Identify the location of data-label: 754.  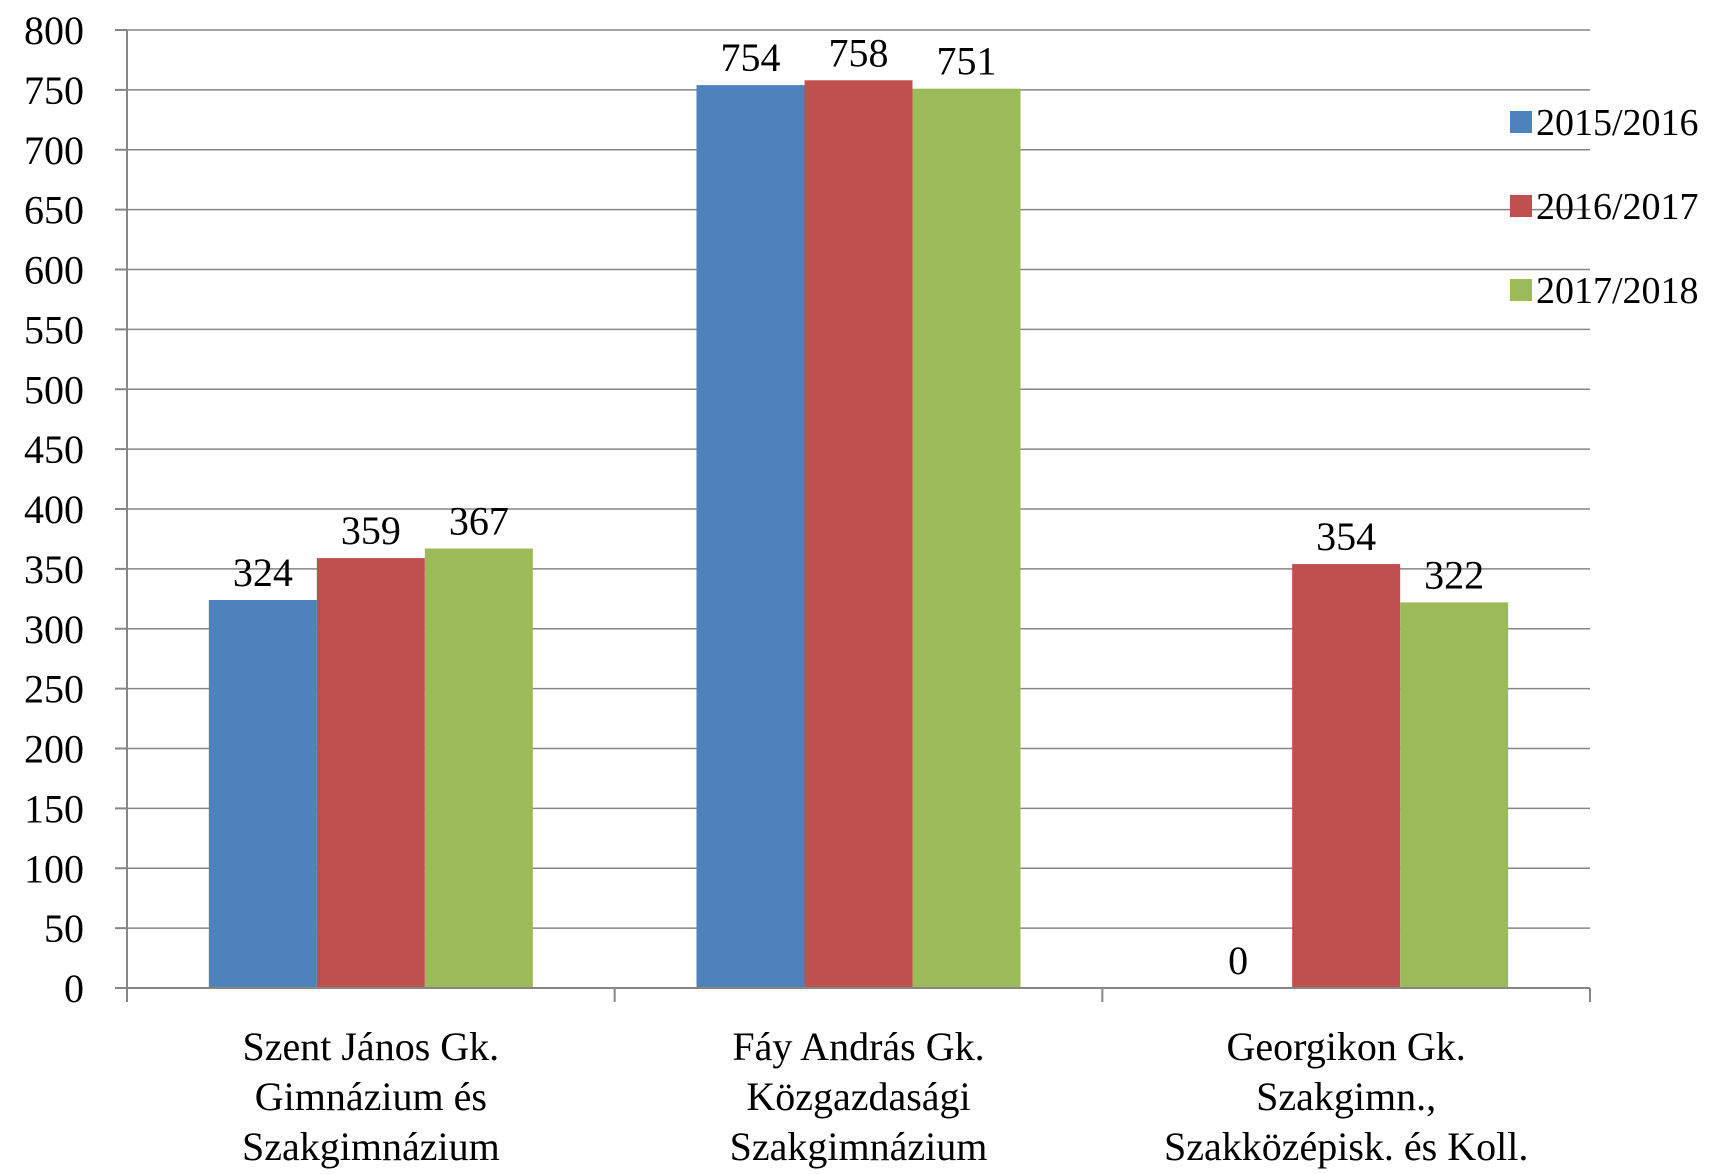
(751, 57).